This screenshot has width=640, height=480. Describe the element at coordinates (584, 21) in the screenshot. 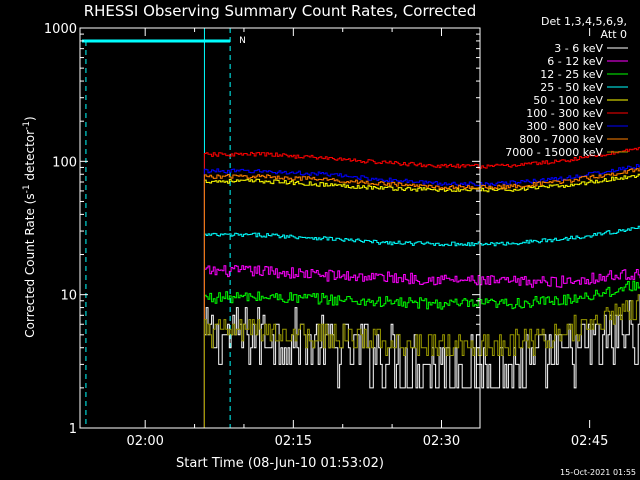

I see `legend-header-det: Det 1,3,4,5,6,9,` at that location.